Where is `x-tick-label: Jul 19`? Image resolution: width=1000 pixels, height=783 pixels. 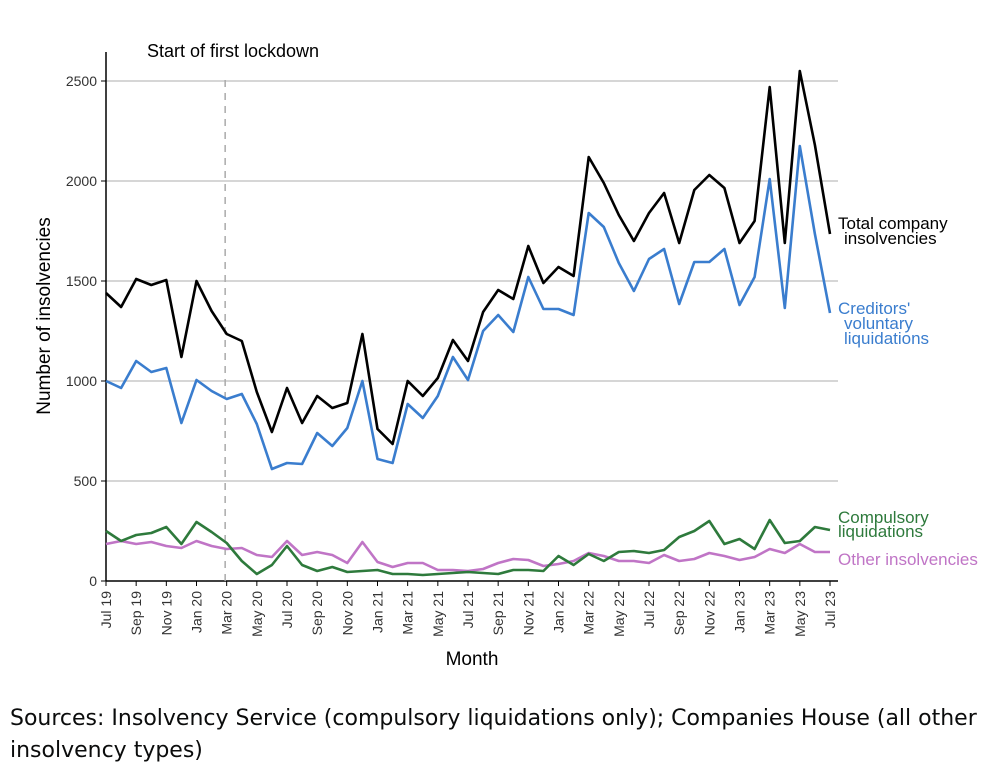 x-tick-label: Jul 19 is located at coordinates (106, 610).